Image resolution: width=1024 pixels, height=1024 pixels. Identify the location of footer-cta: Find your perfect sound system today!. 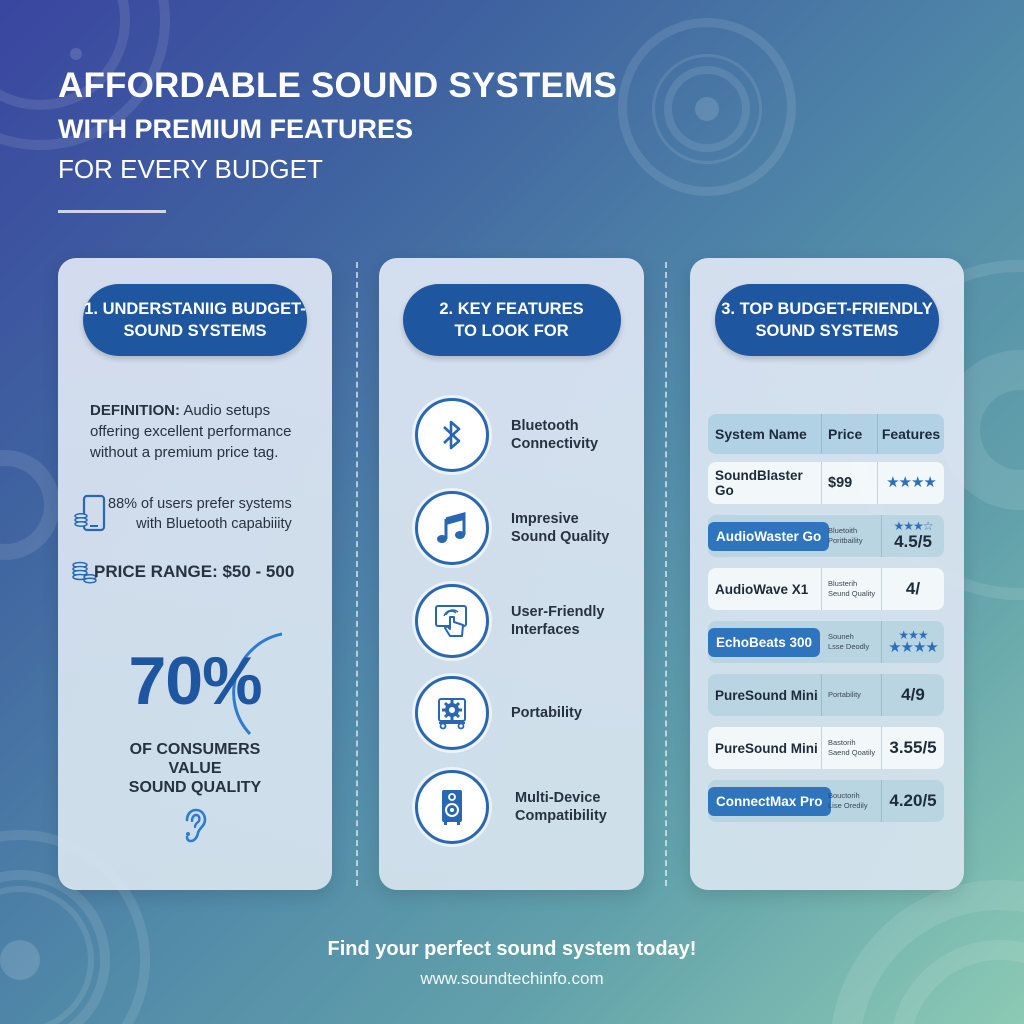
(512, 949).